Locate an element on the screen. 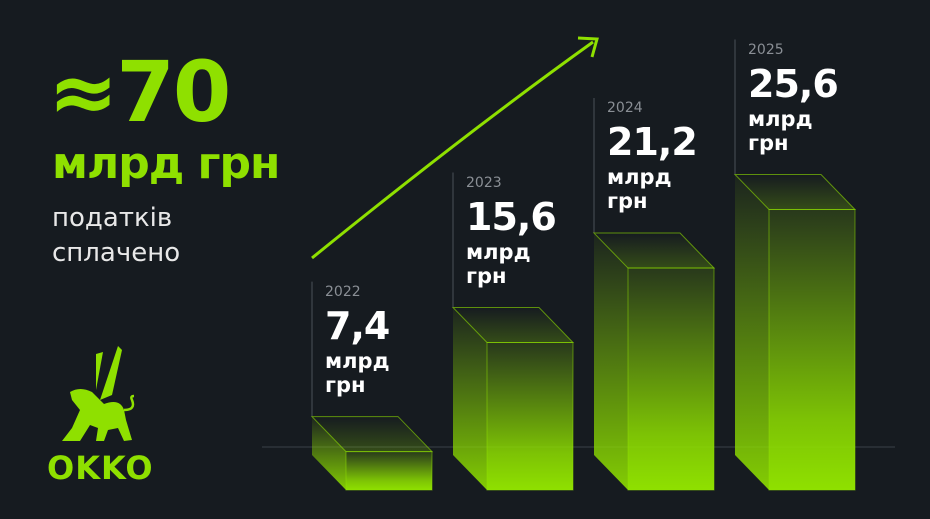 The height and width of the screenshot is (519, 930). tick-label: 2022 is located at coordinates (343, 291).